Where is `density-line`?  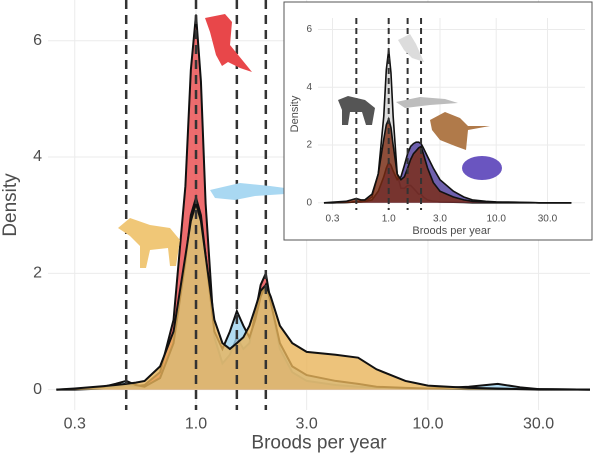 density-line is located at coordinates (447, 160).